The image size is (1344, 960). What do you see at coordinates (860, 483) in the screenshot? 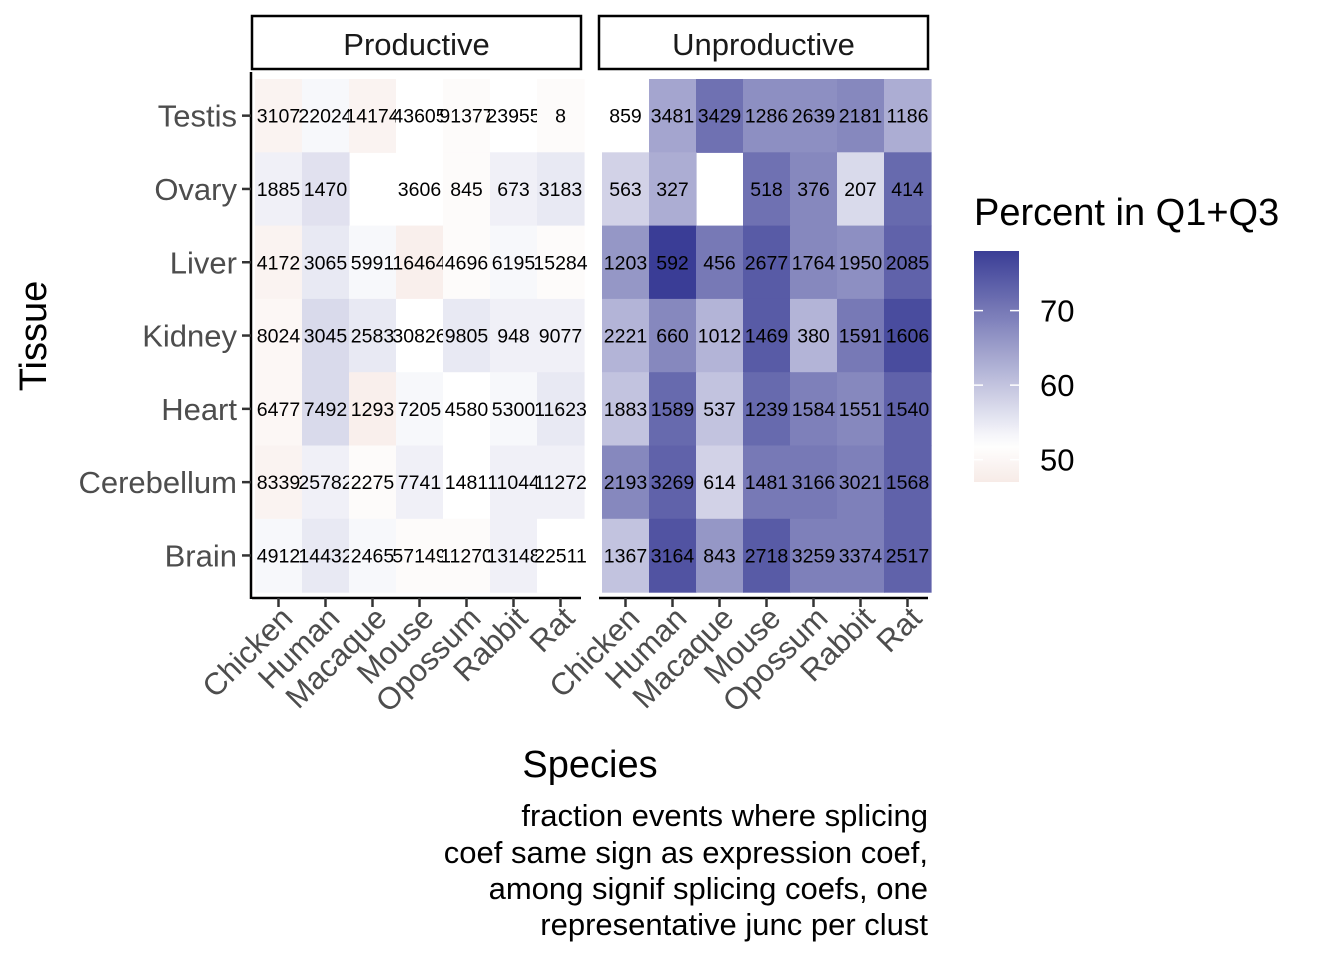
I see `cell-count-label: 3021` at bounding box center [860, 483].